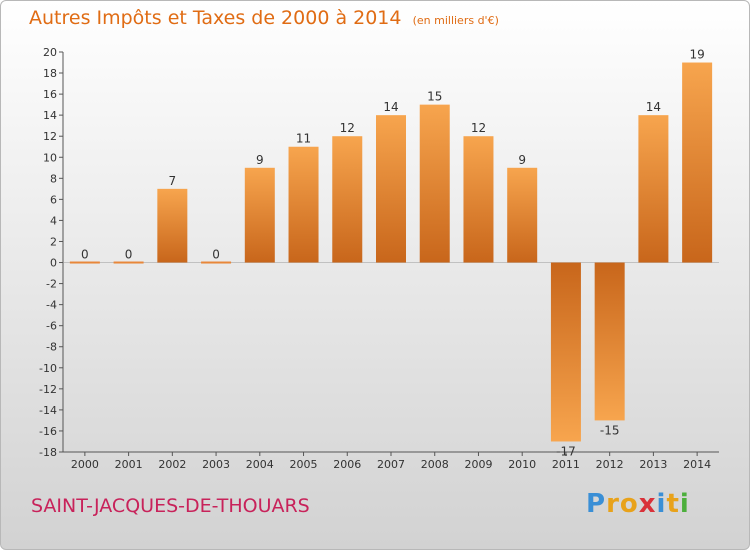  I want to click on y-tick-label: -2, so click(51, 284).